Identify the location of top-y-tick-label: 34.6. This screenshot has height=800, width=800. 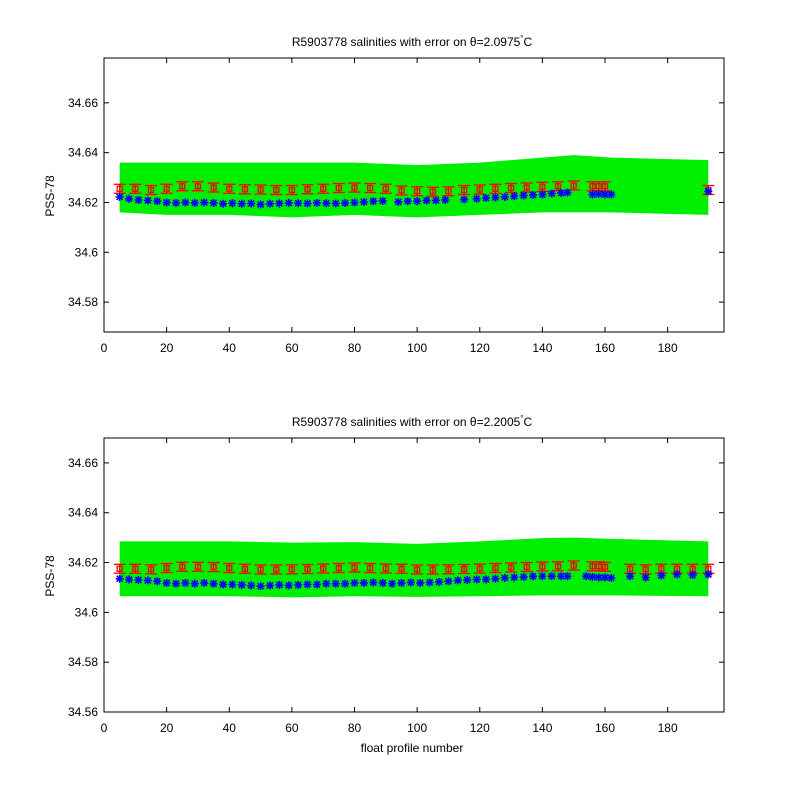
(87, 252).